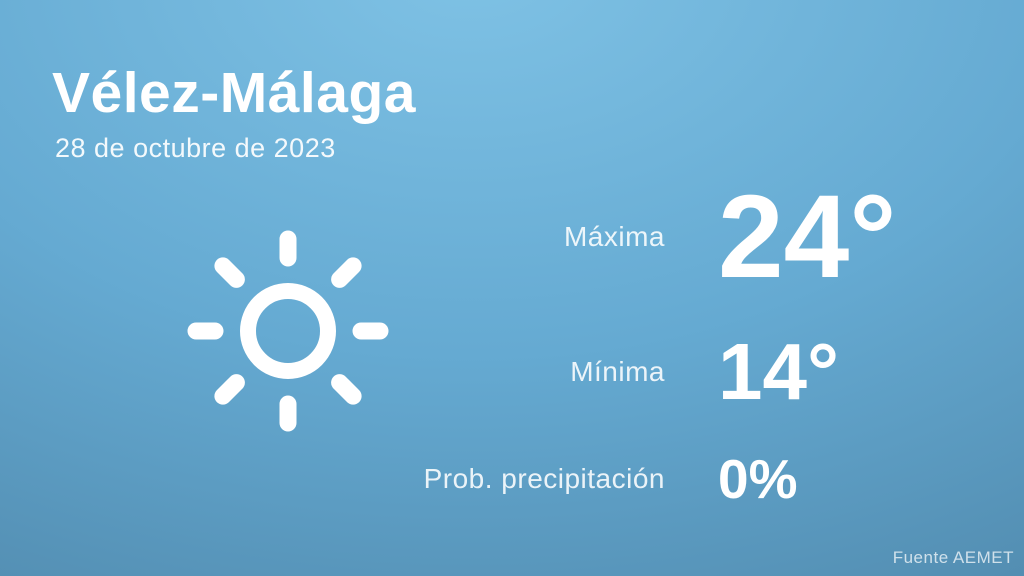  What do you see at coordinates (778, 371) in the screenshot?
I see `min-value: 14°` at bounding box center [778, 371].